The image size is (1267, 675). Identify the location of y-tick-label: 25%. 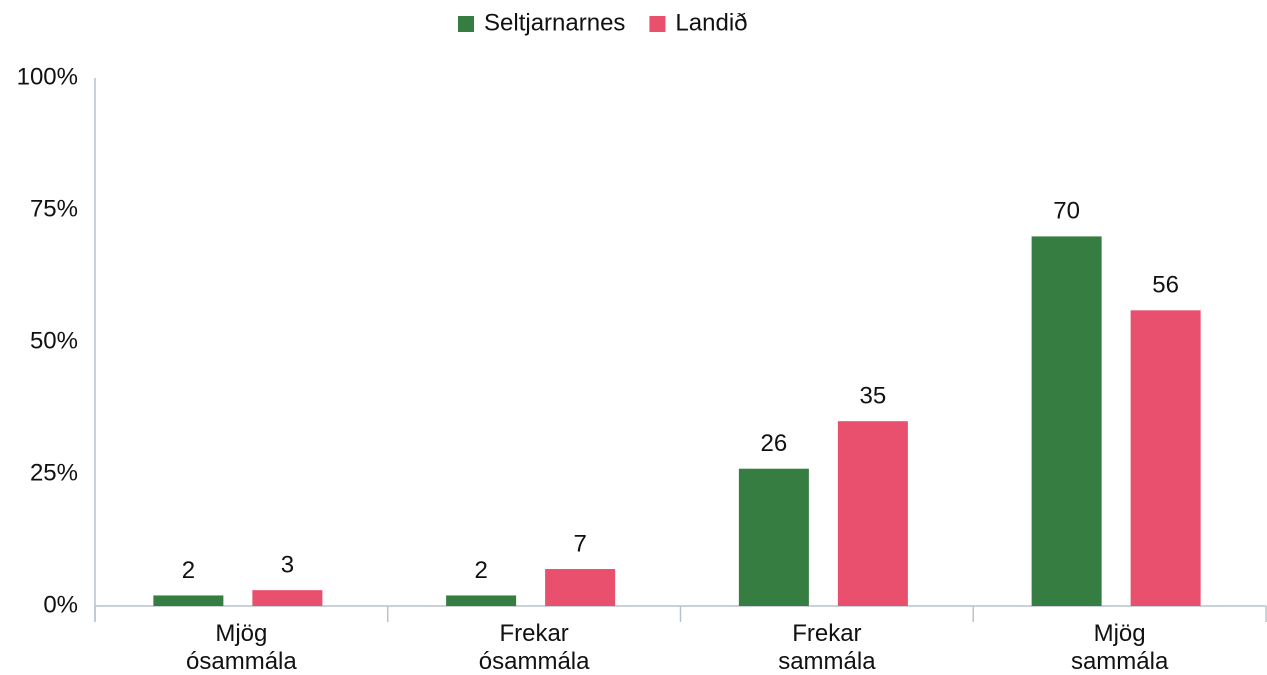
(54, 472).